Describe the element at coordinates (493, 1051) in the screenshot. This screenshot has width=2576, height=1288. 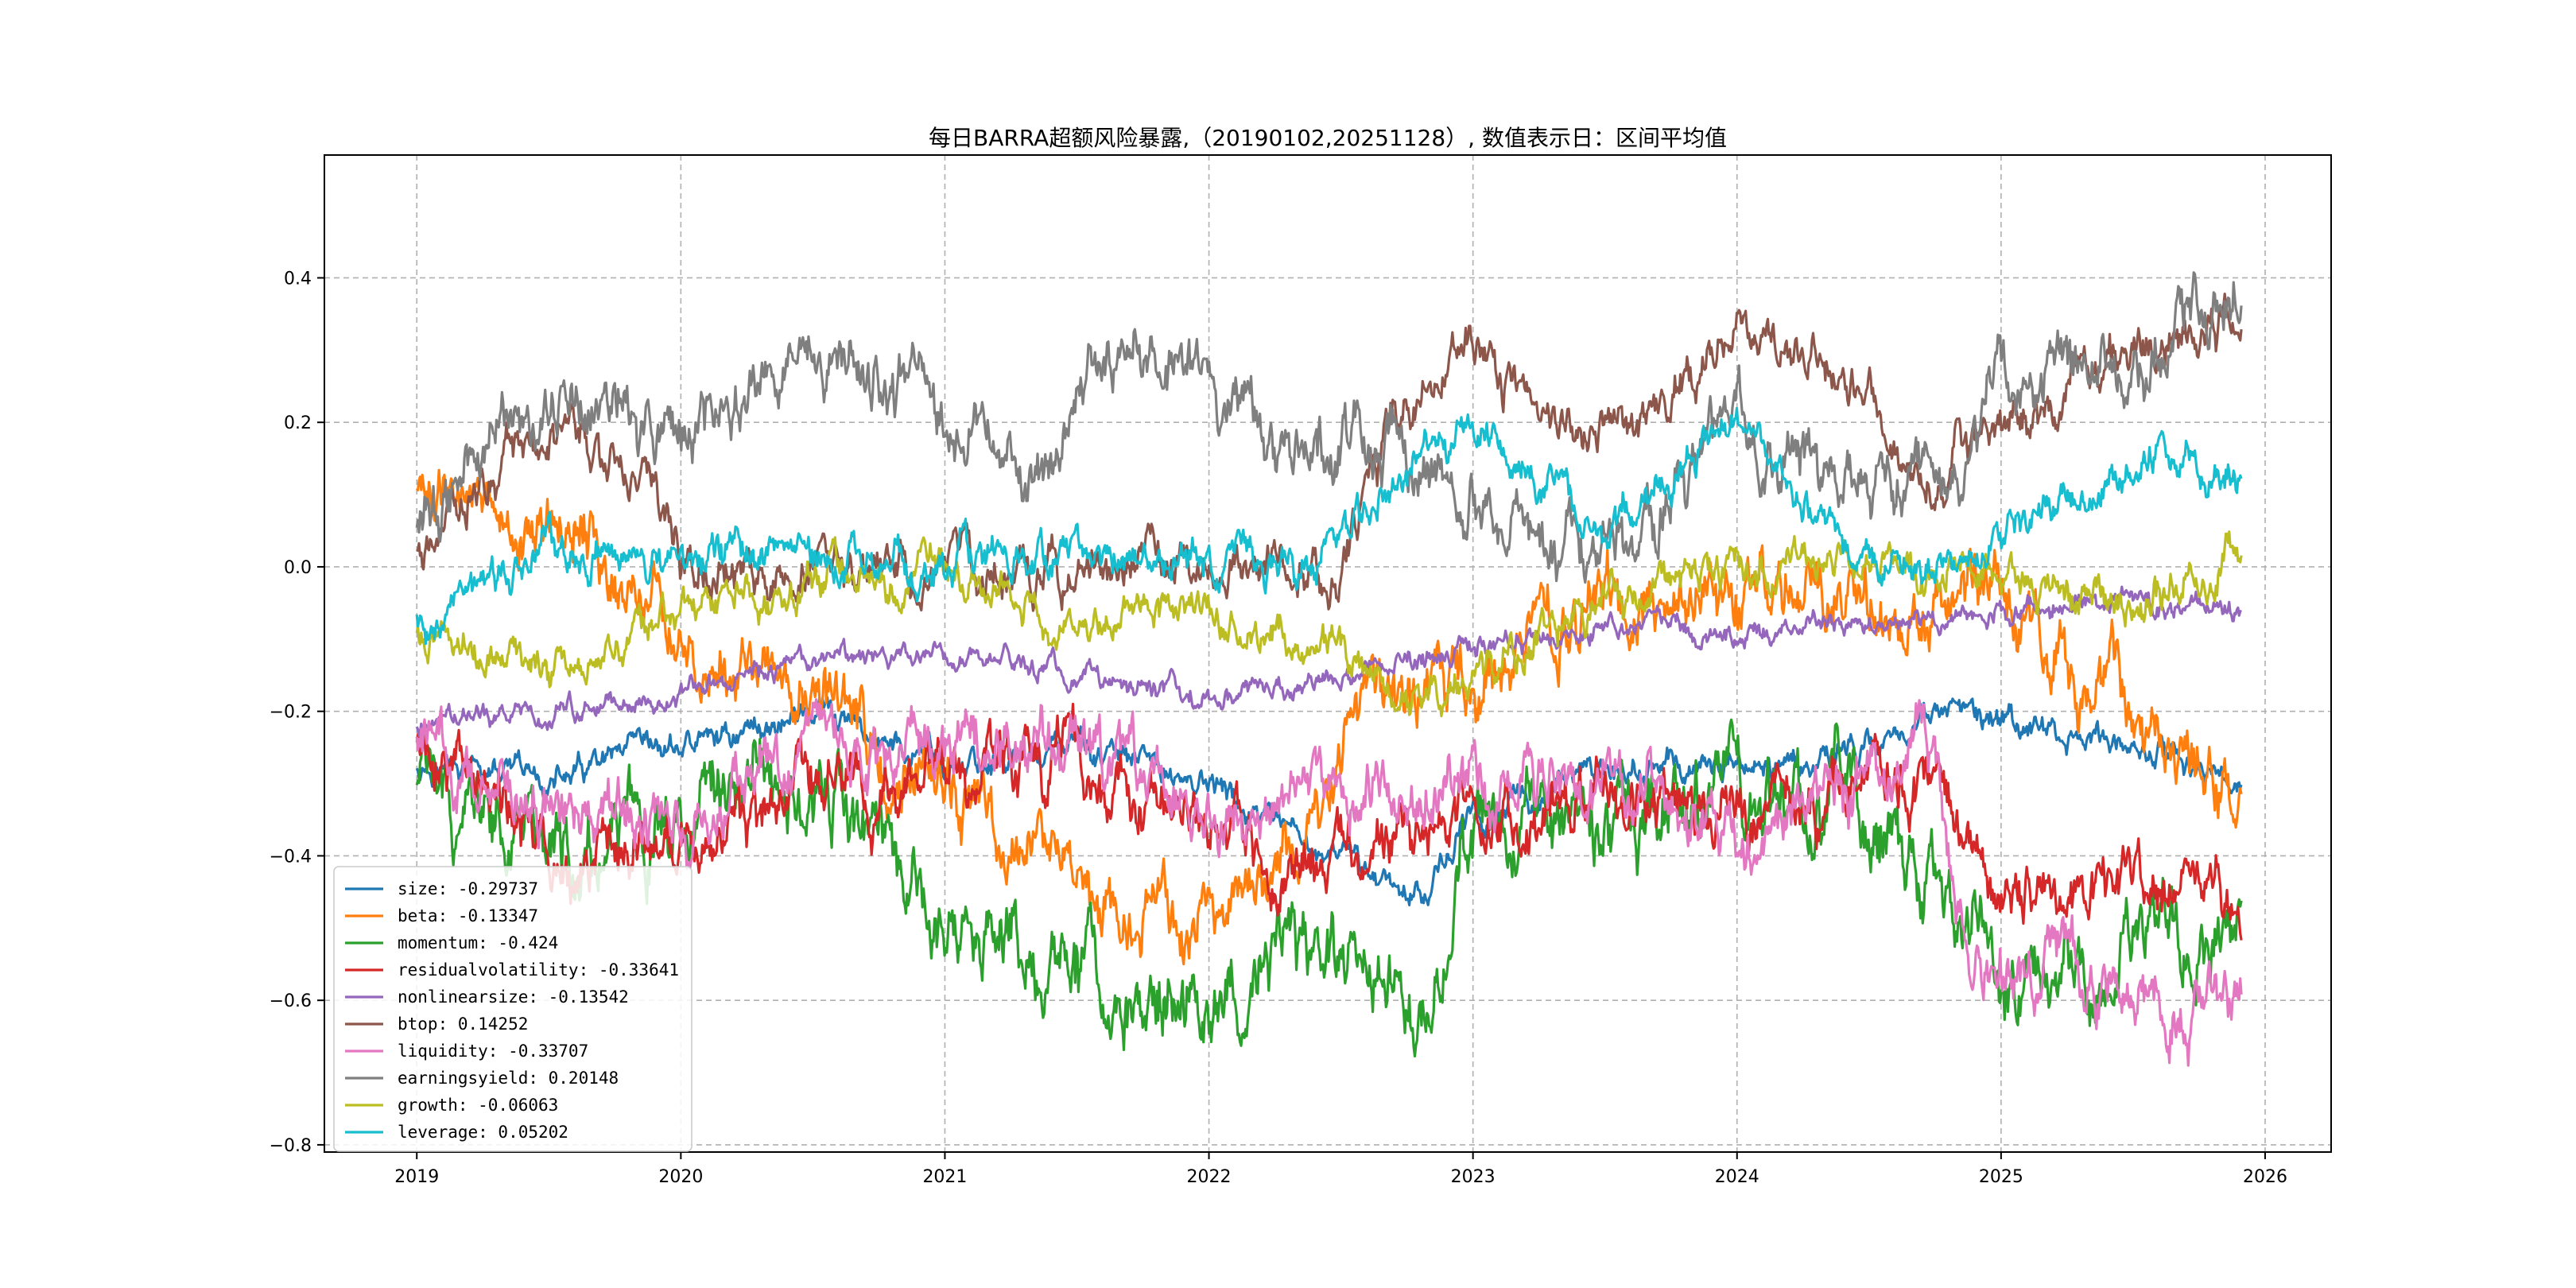
I see `legend-label-liquidity: liquidity: -0.33707` at that location.